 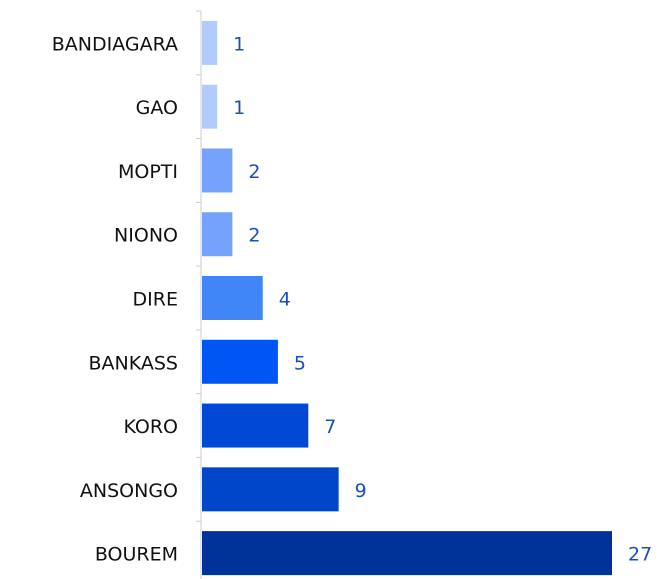 I want to click on category-label: BANKASS, so click(x=134, y=363).